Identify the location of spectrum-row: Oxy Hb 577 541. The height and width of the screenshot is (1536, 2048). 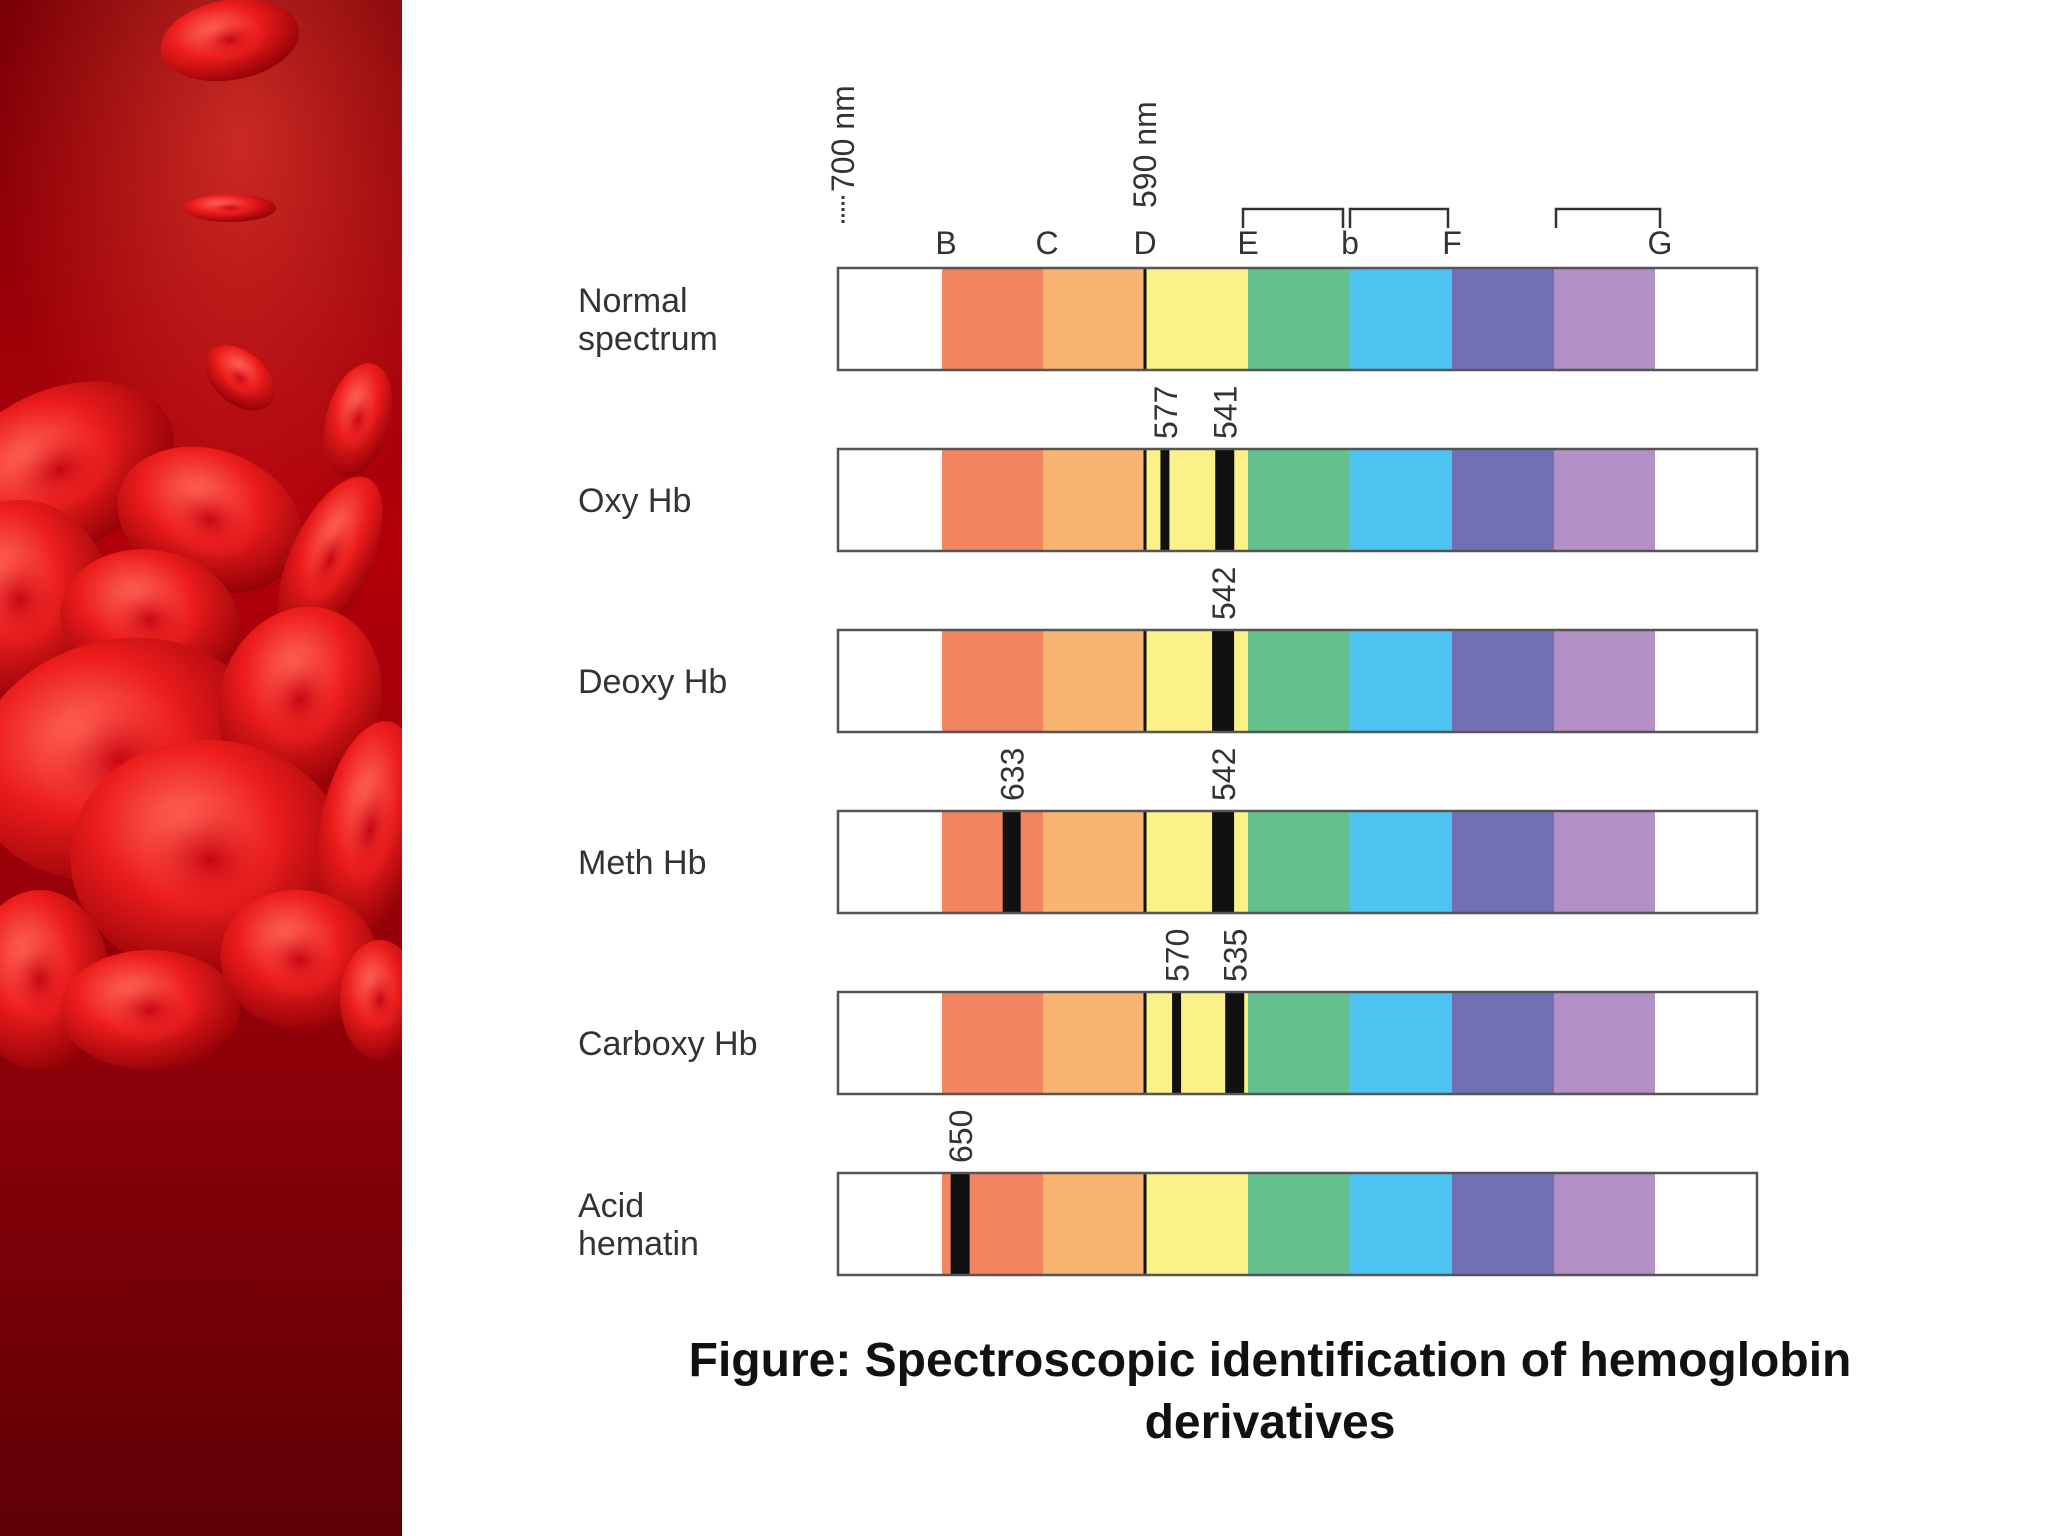
(1168, 469).